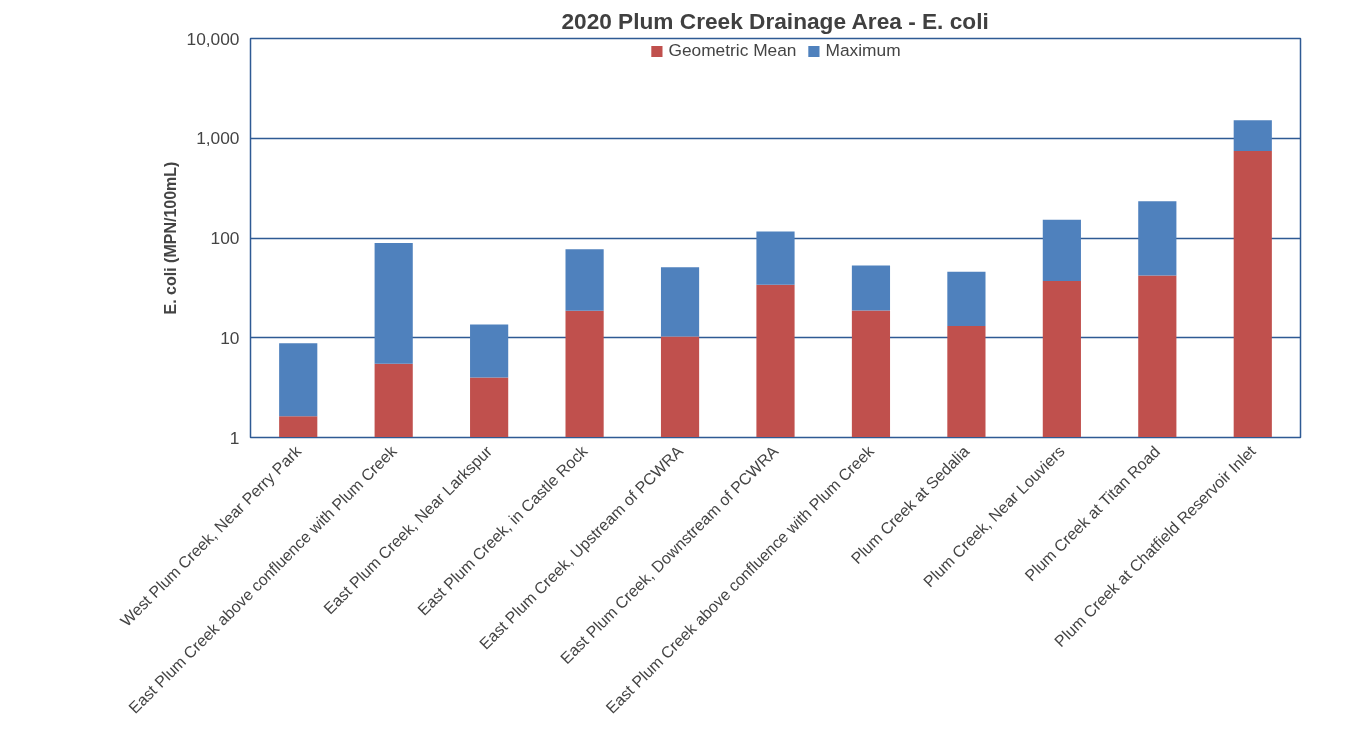 The height and width of the screenshot is (750, 1370). Describe the element at coordinates (775, 20) in the screenshot. I see `chart-title: 2020 Plum Creek Drainage Area - E. coli` at that location.